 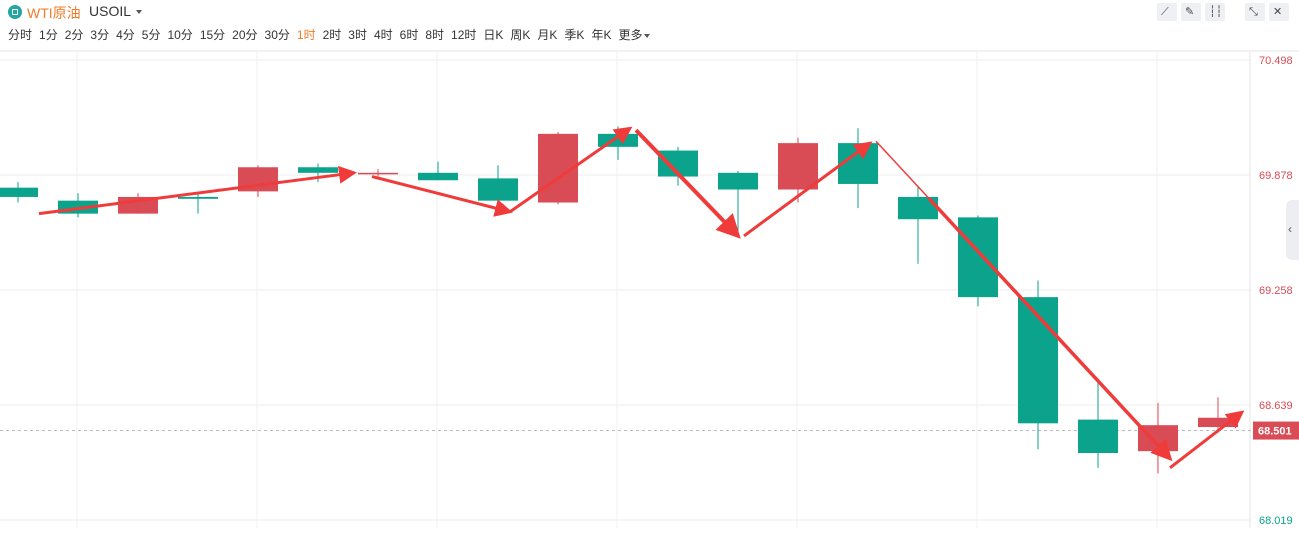 What do you see at coordinates (634, 36) in the screenshot?
I see `interval-tab: 更多` at bounding box center [634, 36].